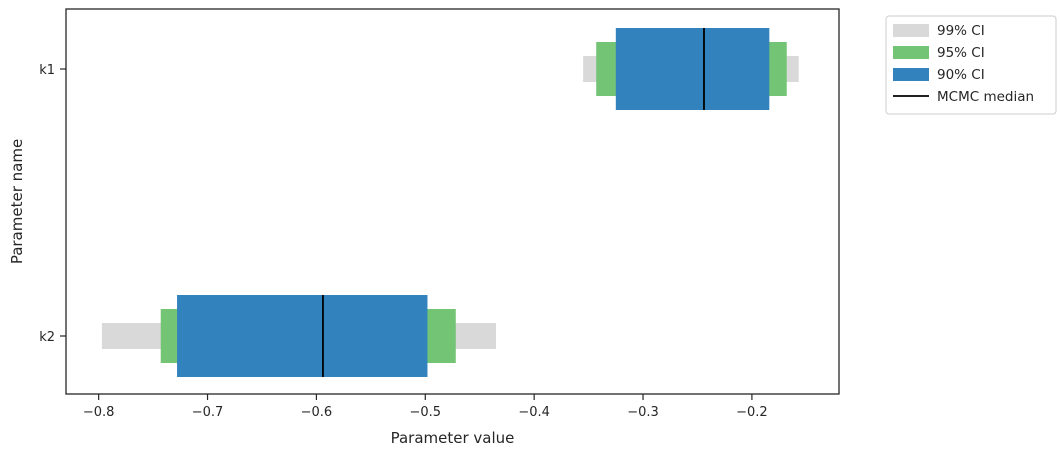 This screenshot has height=456, width=1061. I want to click on x-tick-label: −0.8, so click(99, 412).